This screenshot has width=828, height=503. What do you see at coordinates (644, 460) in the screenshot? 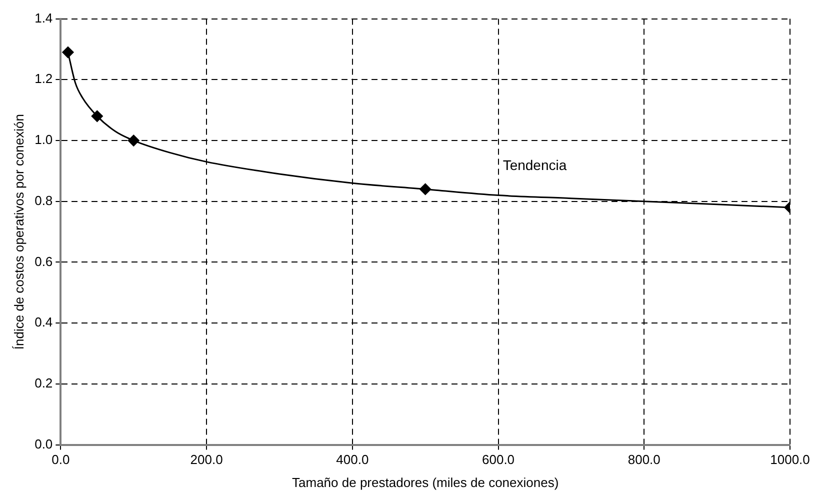
I see `x-tick-label: 800.0` at bounding box center [644, 460].